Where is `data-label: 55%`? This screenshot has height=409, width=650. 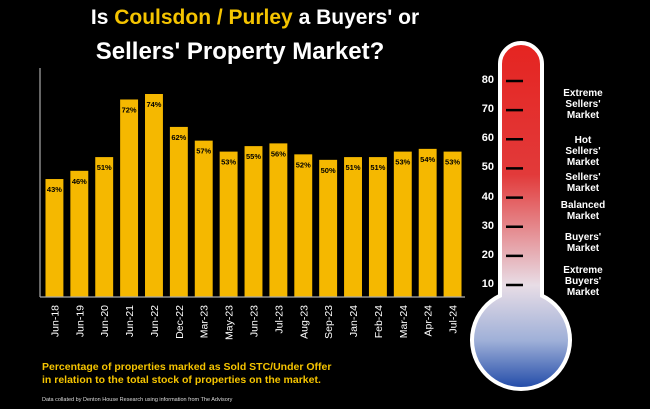
data-label: 55% is located at coordinates (253, 156).